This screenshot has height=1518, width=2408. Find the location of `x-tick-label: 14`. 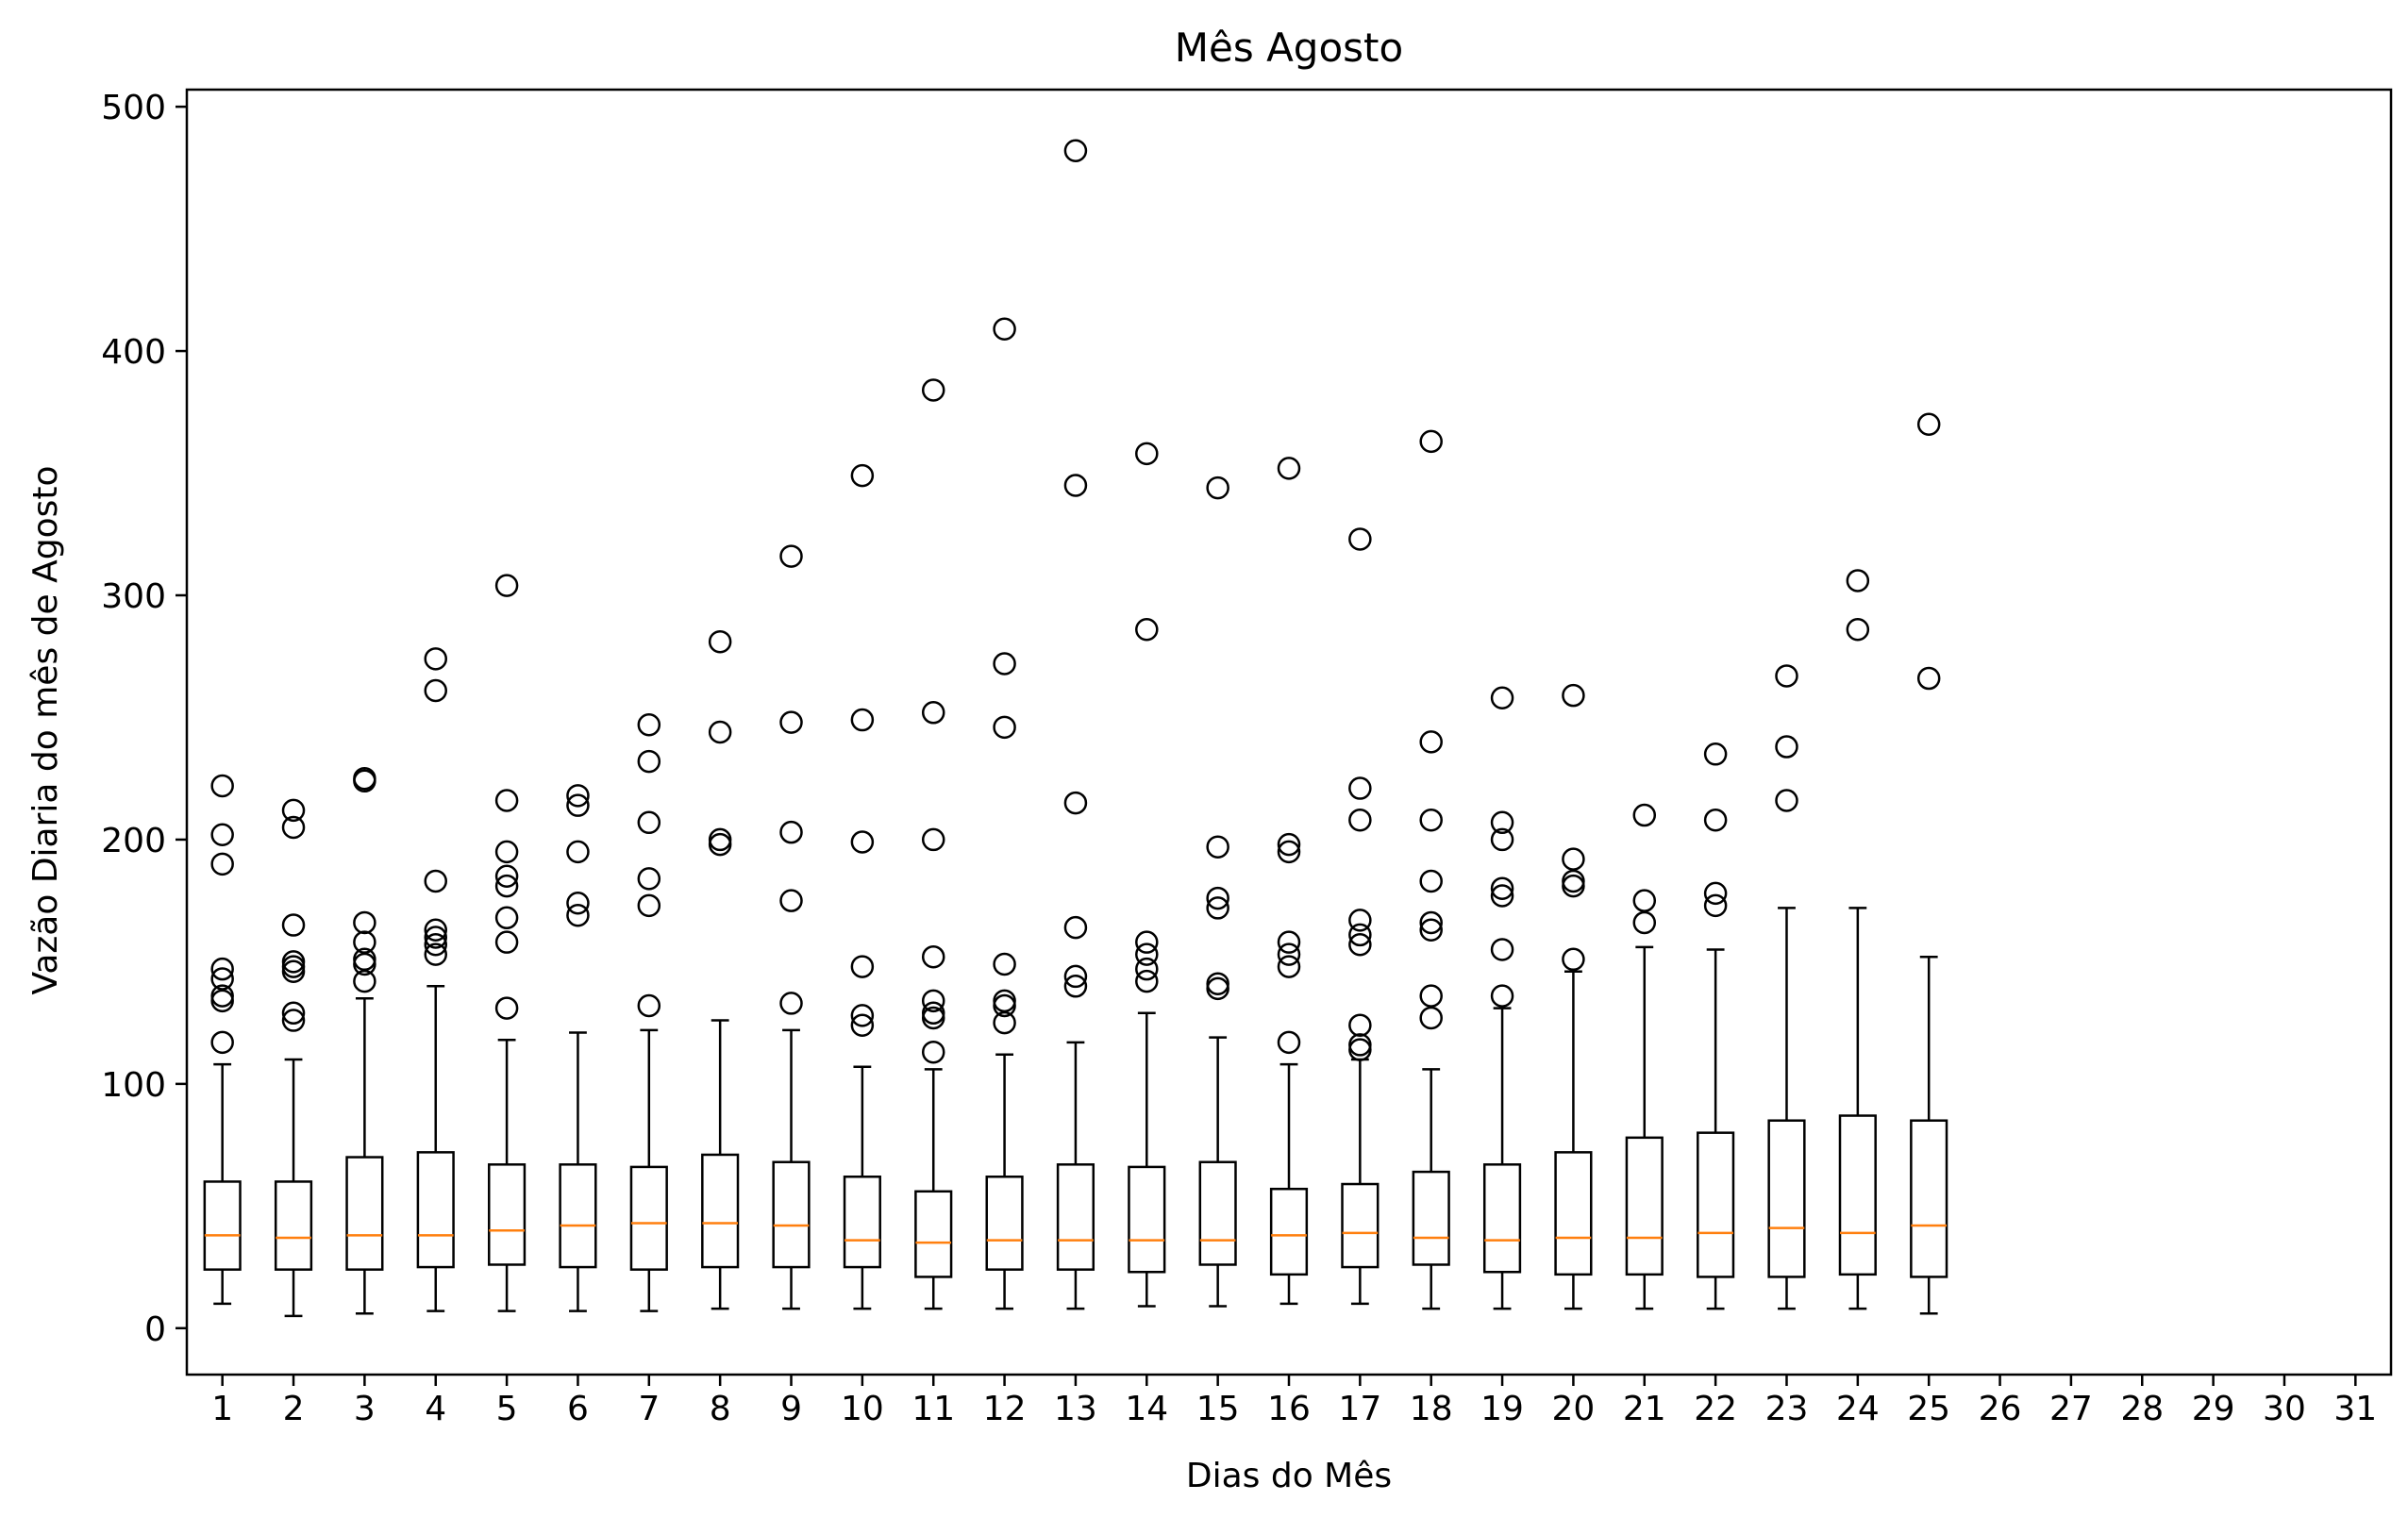

x-tick-label: 14 is located at coordinates (1146, 1409).